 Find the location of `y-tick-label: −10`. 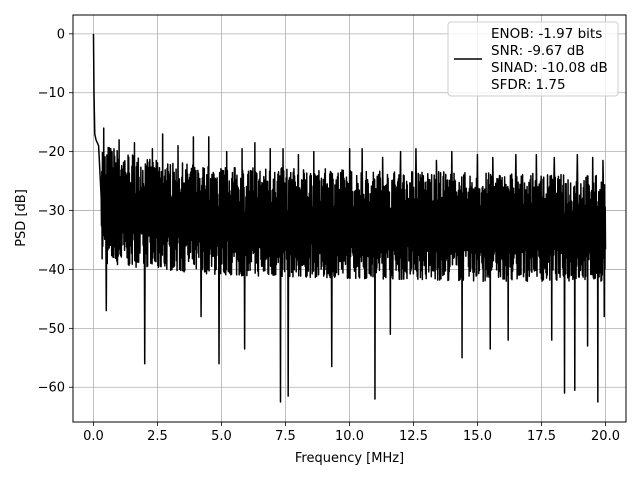

y-tick-label: −10 is located at coordinates (51, 93).